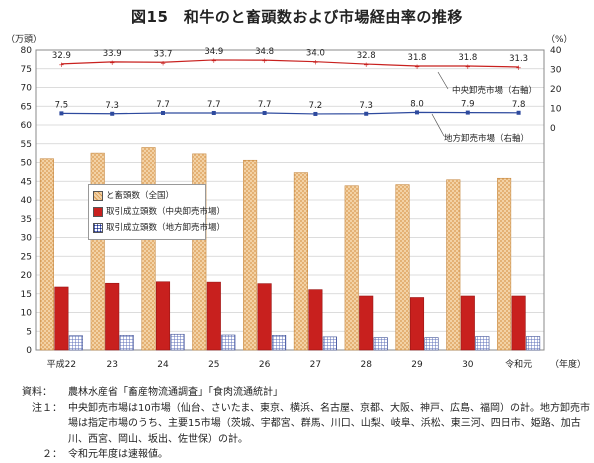 Image resolution: width=594 pixels, height=463 pixels. Describe the element at coordinates (518, 59) in the screenshot. I see `data-label: 31.3` at that location.